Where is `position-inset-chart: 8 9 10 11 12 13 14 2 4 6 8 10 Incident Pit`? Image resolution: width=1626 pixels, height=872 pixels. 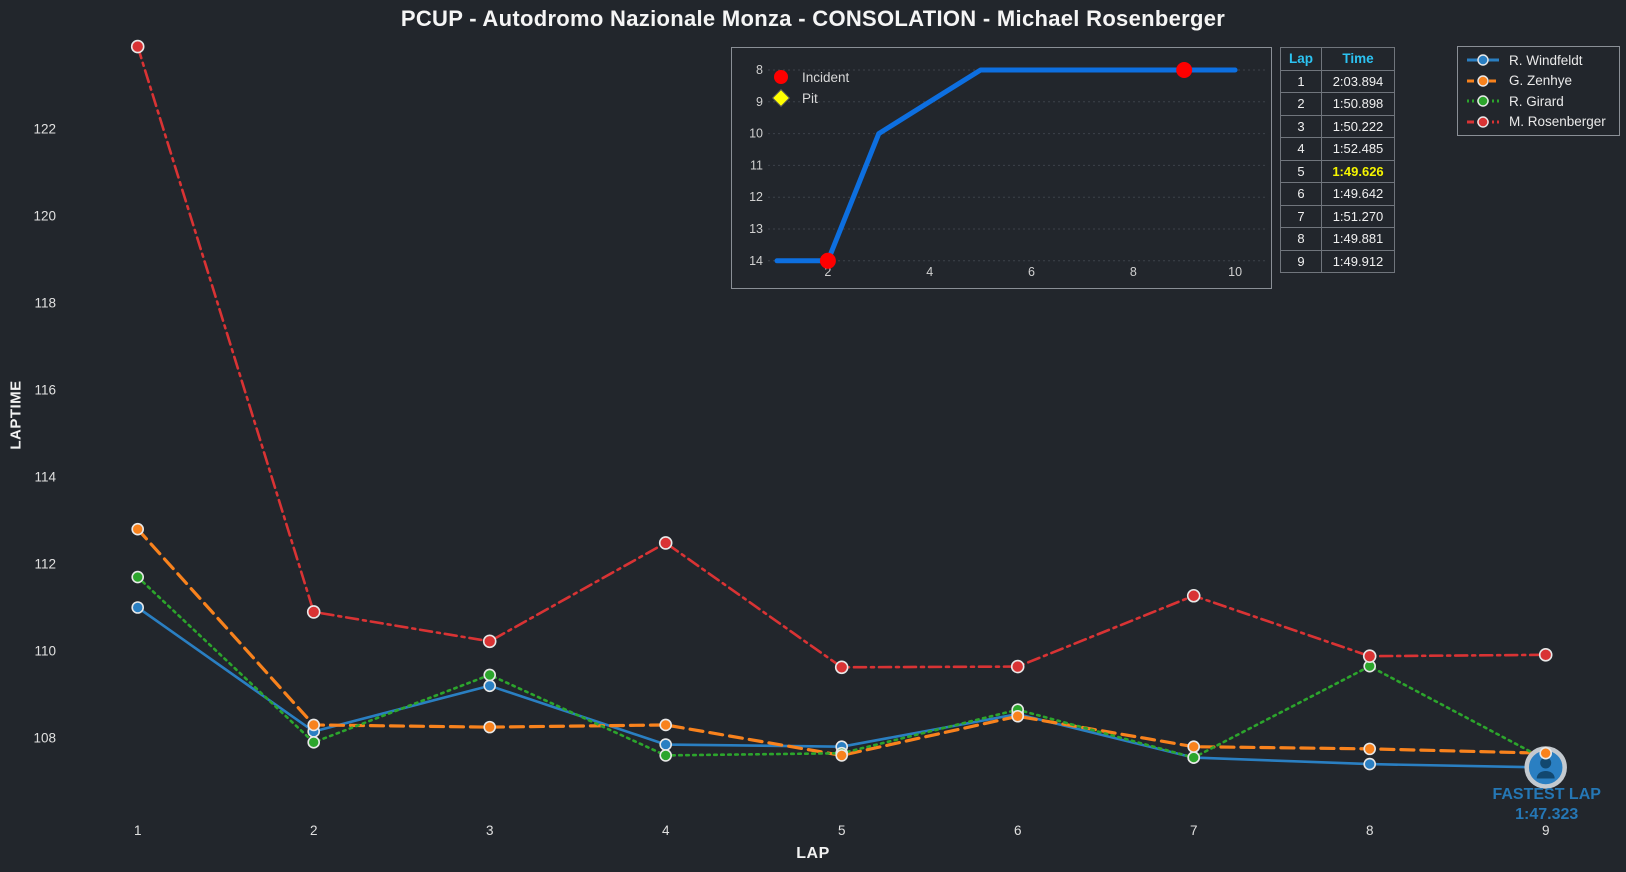 position-inset-chart: 8 9 10 11 12 13 14 2 4 6 8 10 Incident Pit is located at coordinates (1001, 168).